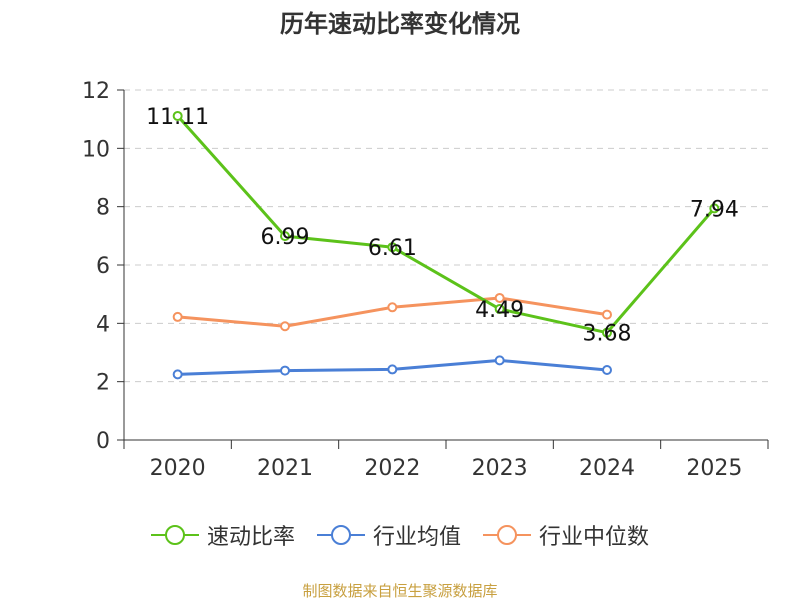 The image size is (800, 601). I want to click on y-tick-label-6: 6, so click(103, 266).